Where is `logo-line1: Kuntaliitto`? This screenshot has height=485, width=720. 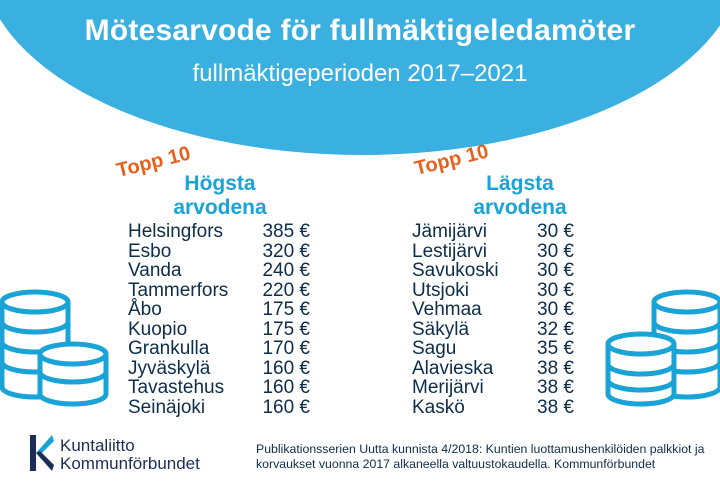
logo-line1: Kuntaliitto is located at coordinates (97, 445).